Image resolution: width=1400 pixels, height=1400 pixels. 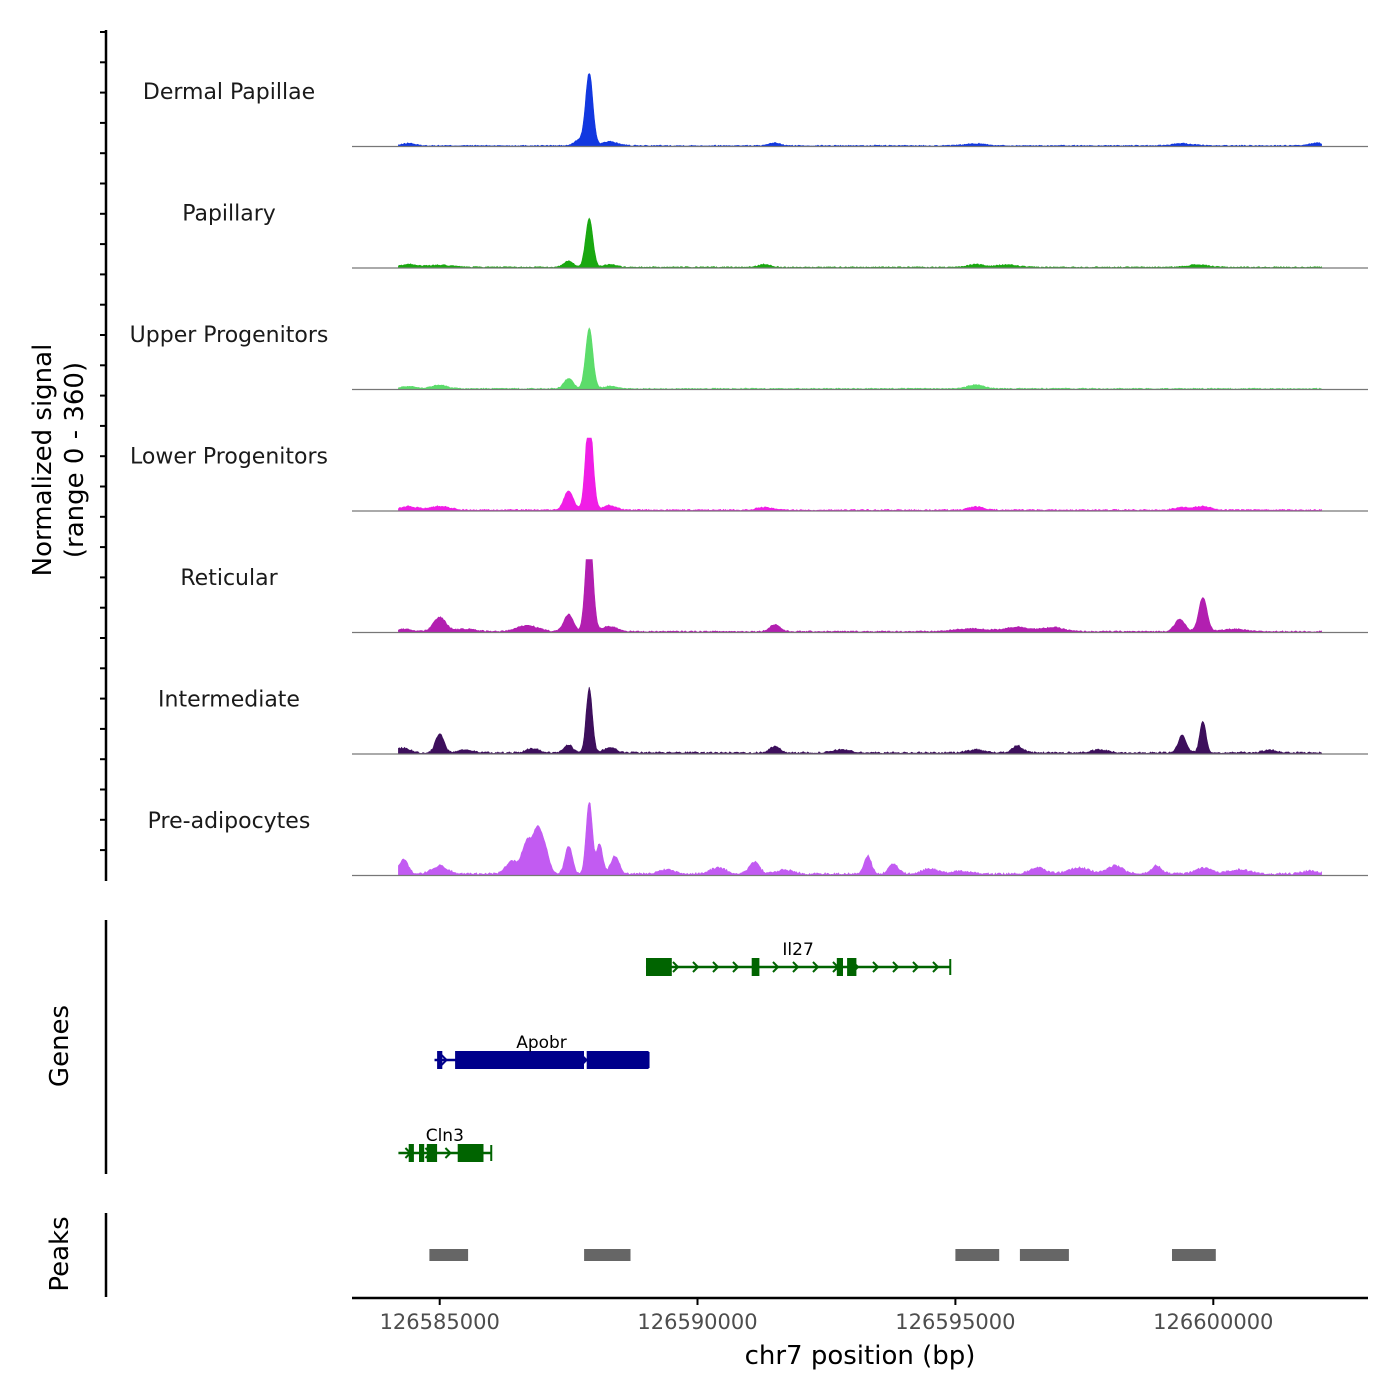 I want to click on track-label: Dermal Papillae, so click(x=229, y=92).